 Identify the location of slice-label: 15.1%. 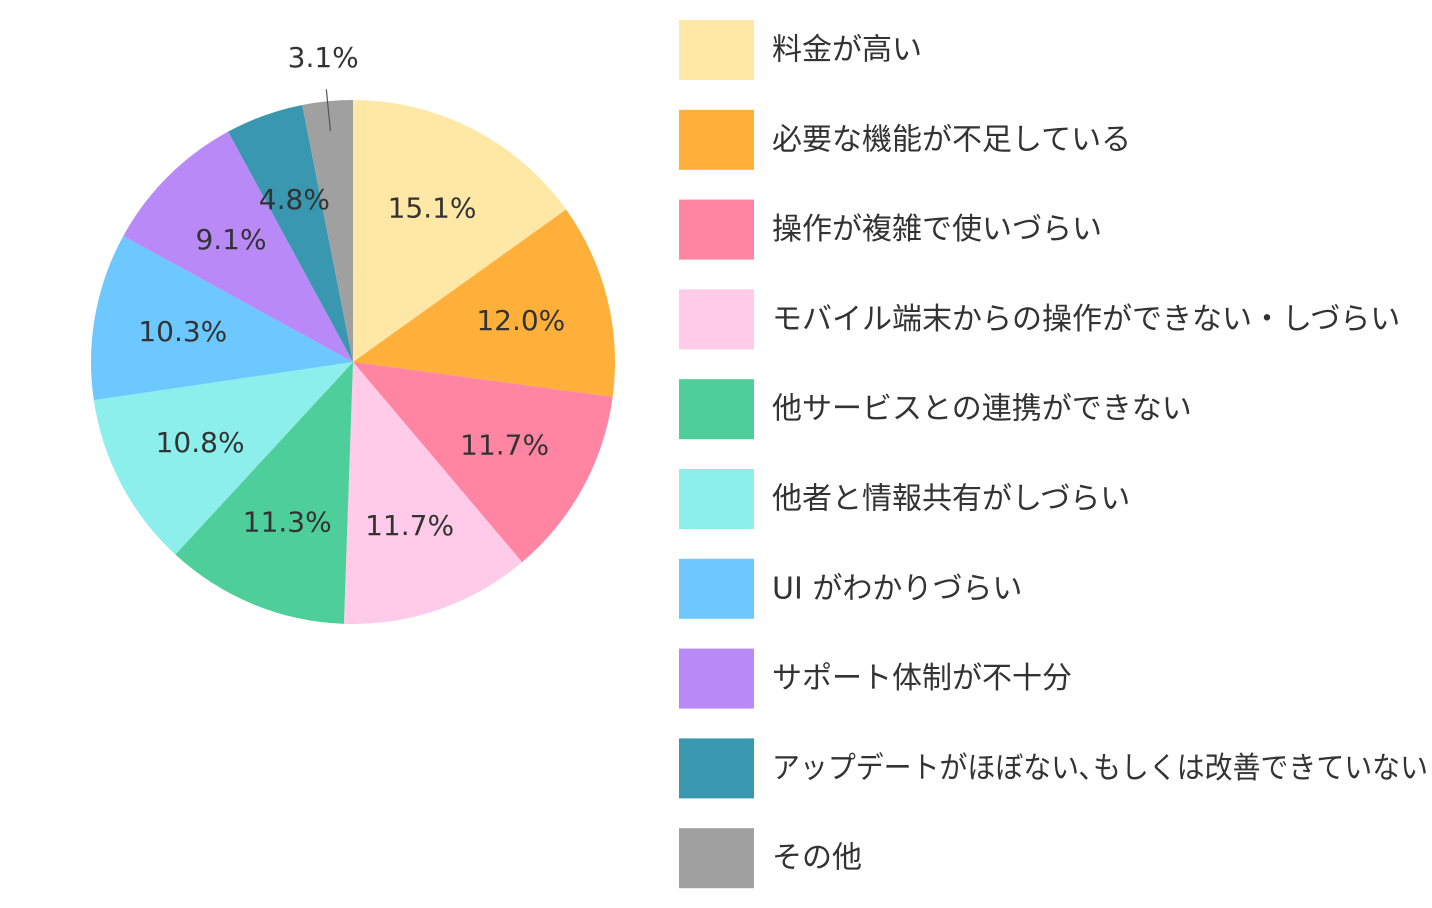
(432, 208).